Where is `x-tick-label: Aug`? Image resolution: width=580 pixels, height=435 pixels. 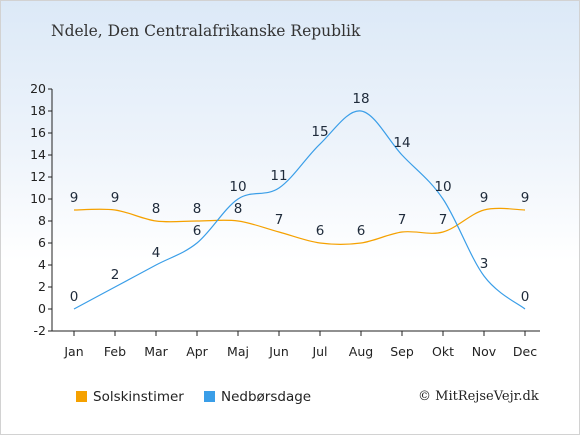 x-tick-label: Aug is located at coordinates (361, 351).